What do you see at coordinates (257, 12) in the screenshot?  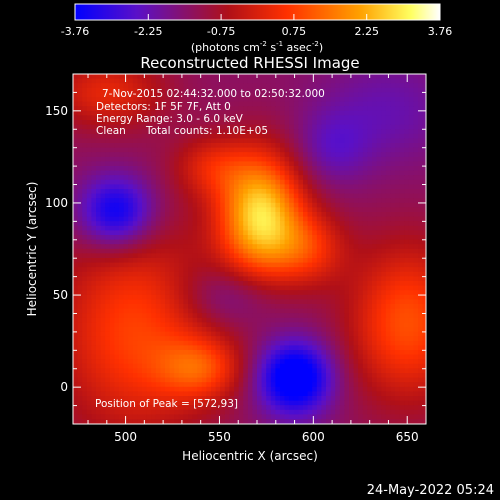 I see `colorbar` at bounding box center [257, 12].